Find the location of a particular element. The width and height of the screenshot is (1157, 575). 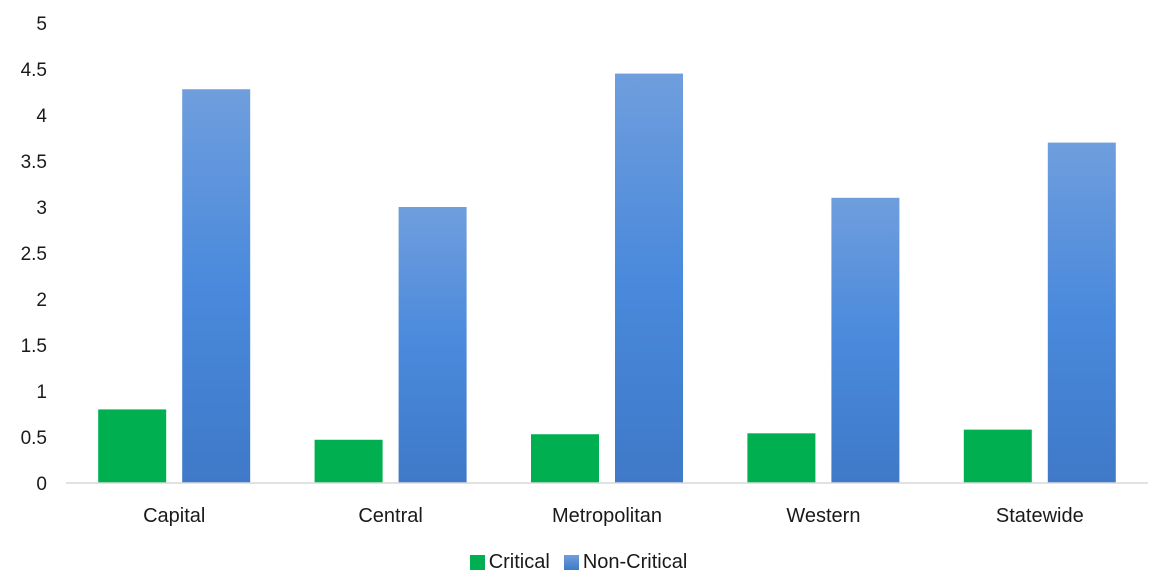

legend: Critical Non-Critical is located at coordinates (578, 562).